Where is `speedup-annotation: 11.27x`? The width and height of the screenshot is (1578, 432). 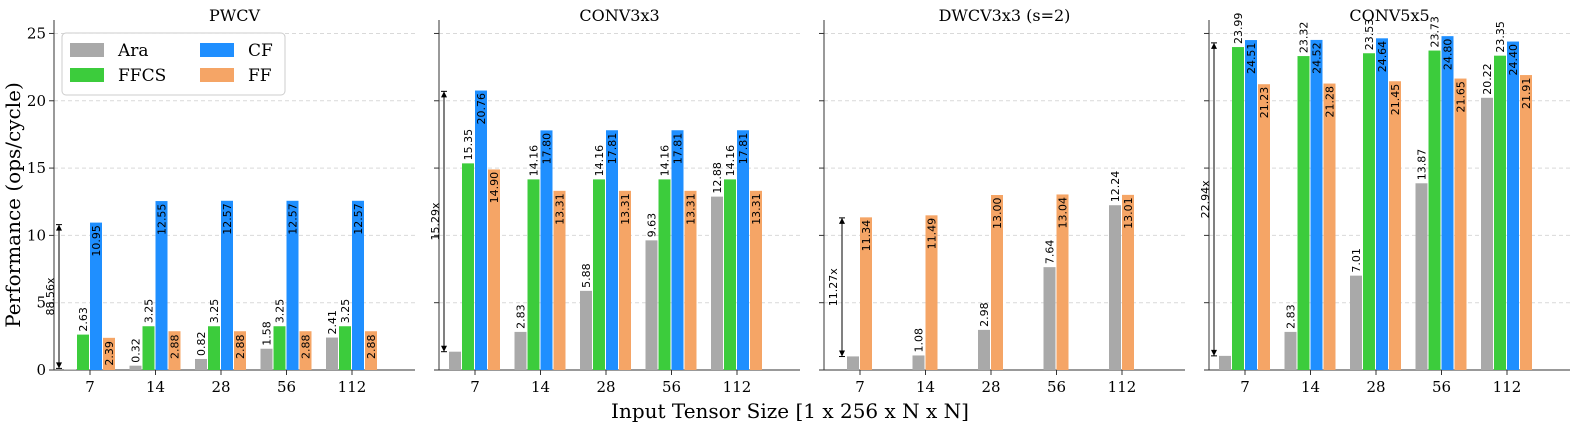 speedup-annotation: 11.27x is located at coordinates (836, 287).